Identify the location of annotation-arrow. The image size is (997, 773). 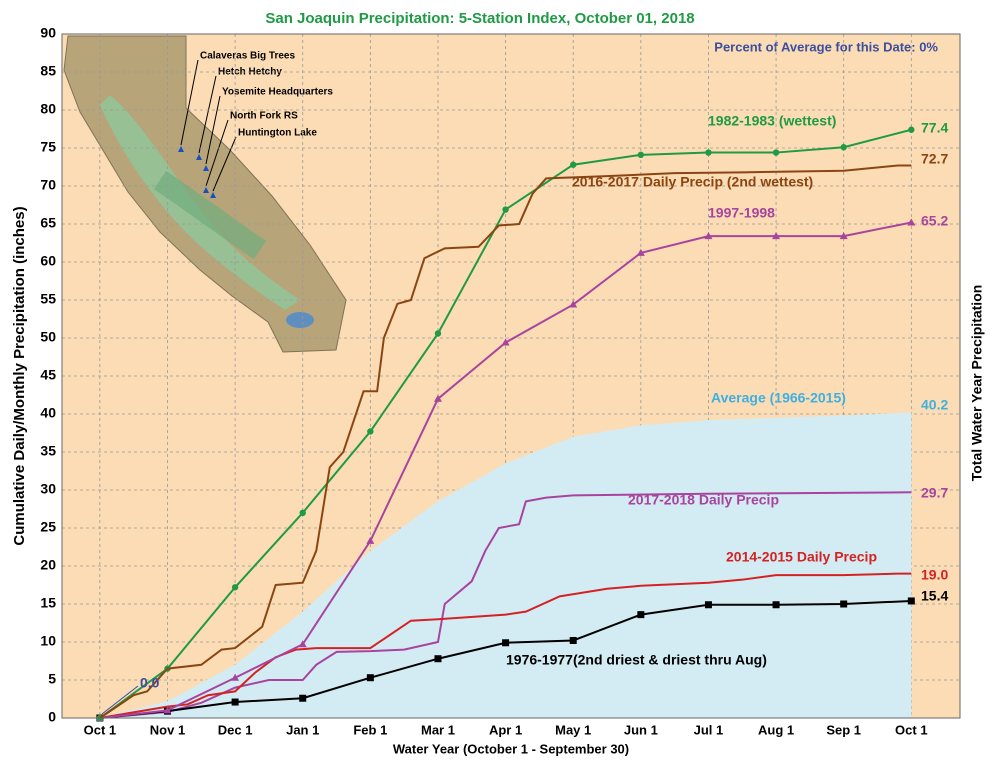
(120, 700).